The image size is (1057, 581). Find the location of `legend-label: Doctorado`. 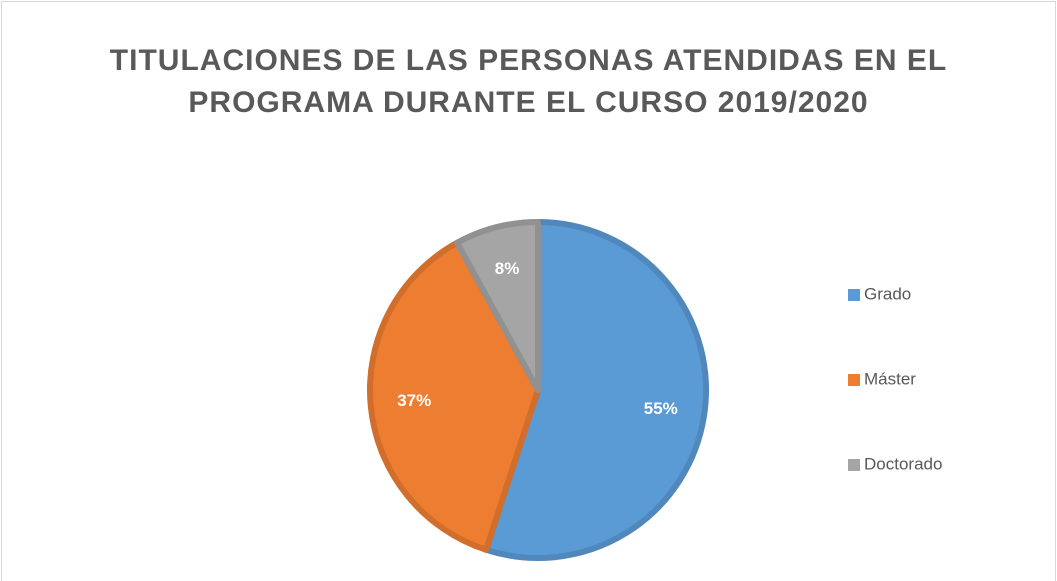

legend-label: Doctorado is located at coordinates (903, 463).